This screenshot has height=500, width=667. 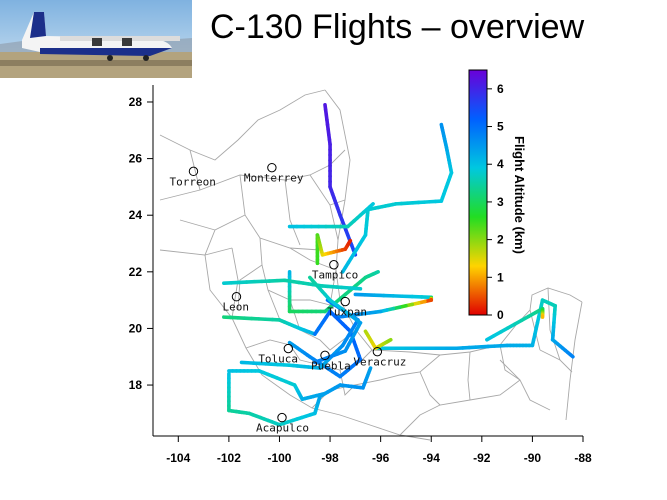 I want to click on y-tick-label: 20, so click(x=136, y=328).